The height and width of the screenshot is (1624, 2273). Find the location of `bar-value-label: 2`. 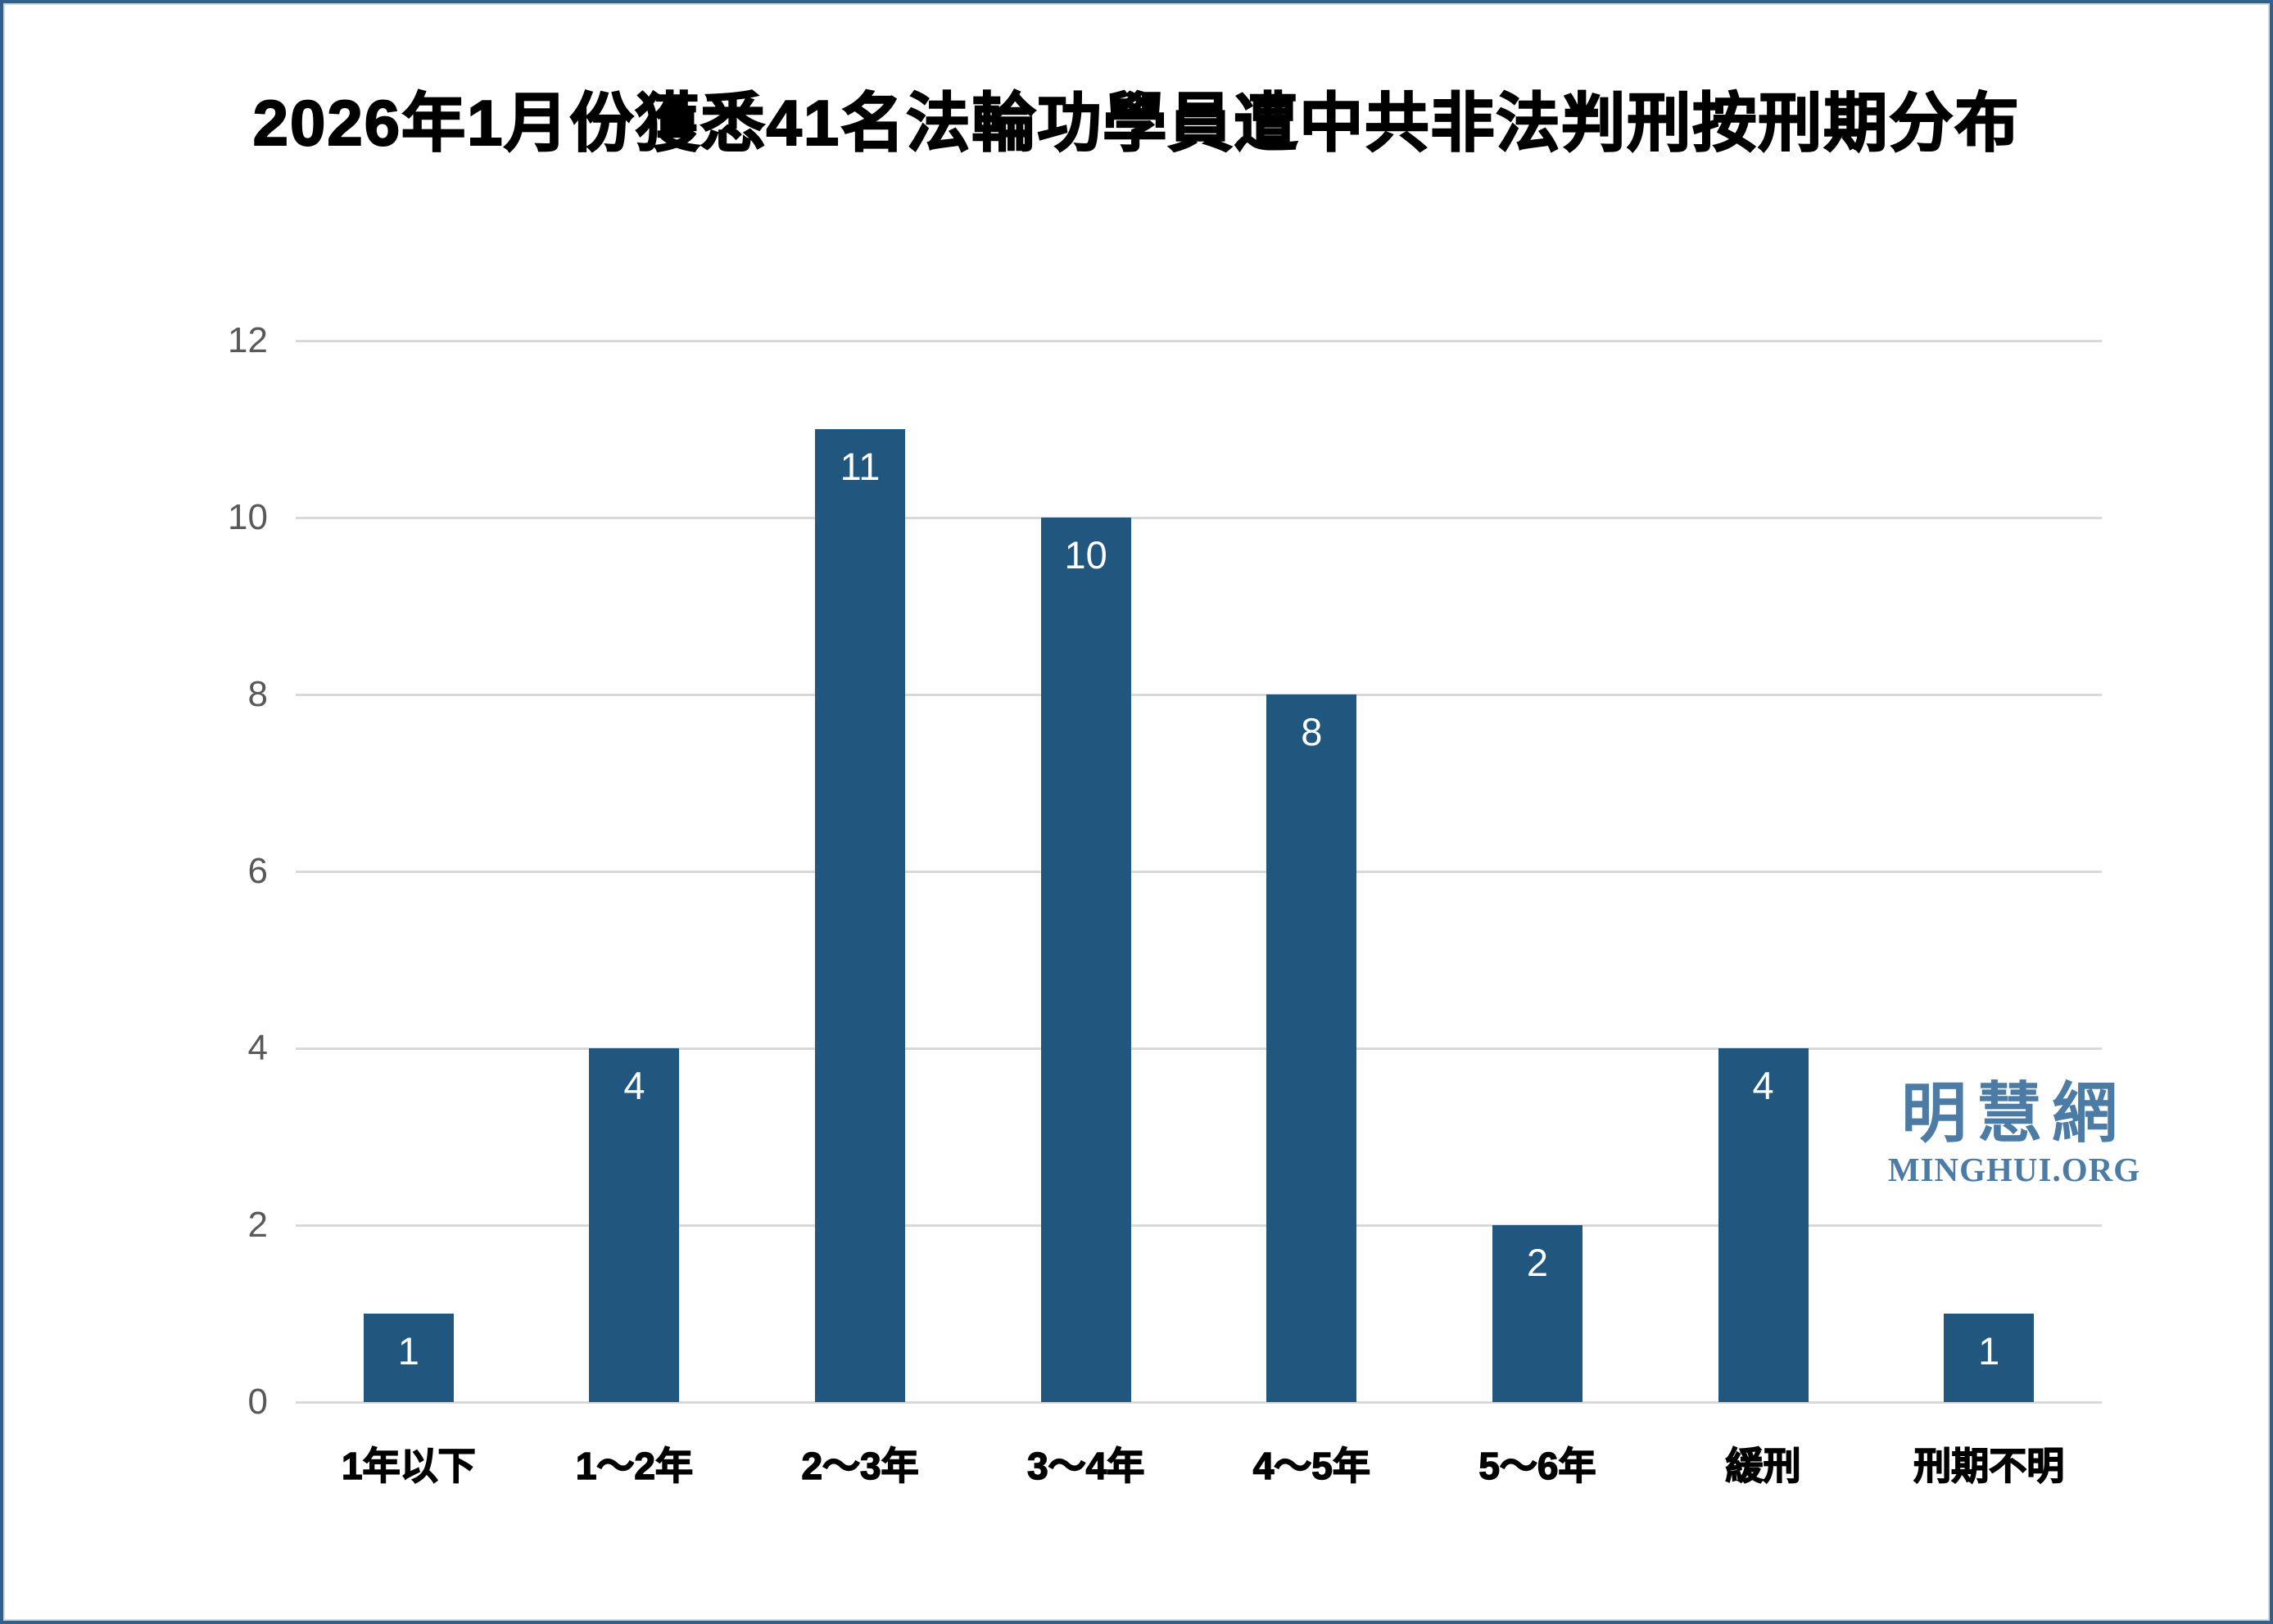

bar-value-label: 2 is located at coordinates (1537, 1263).